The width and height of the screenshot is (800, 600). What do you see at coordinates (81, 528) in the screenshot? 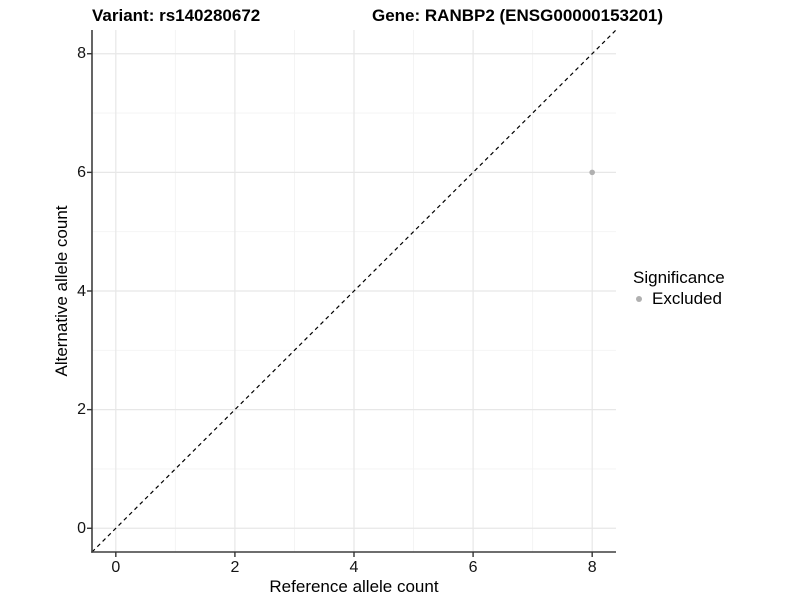
I see `y-tick-label-0: 0` at bounding box center [81, 528].